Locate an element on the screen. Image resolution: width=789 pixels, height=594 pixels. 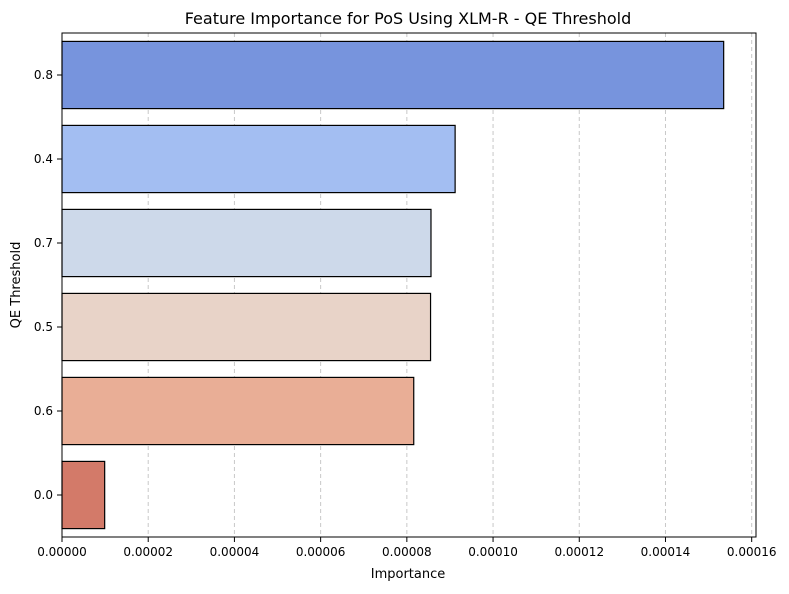
x-tick-label: 0.00010 is located at coordinates (493, 552).